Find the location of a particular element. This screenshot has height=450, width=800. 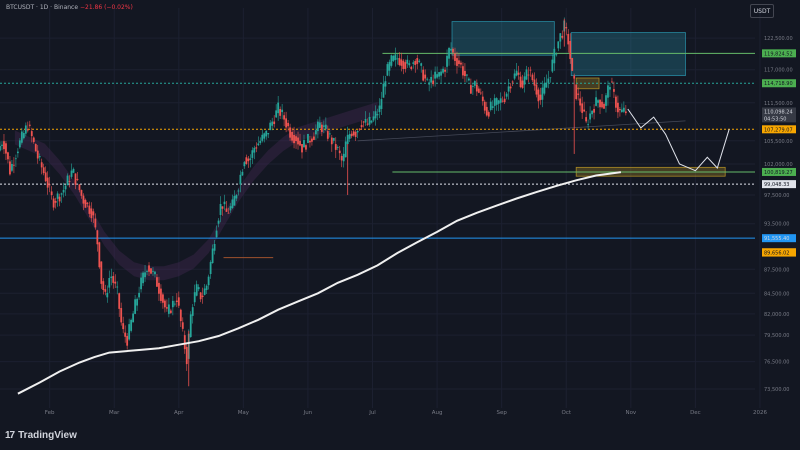

symbol-info: BTCUSDT · 1D · Binance −21.86 (−0.02%) is located at coordinates (69, 7).